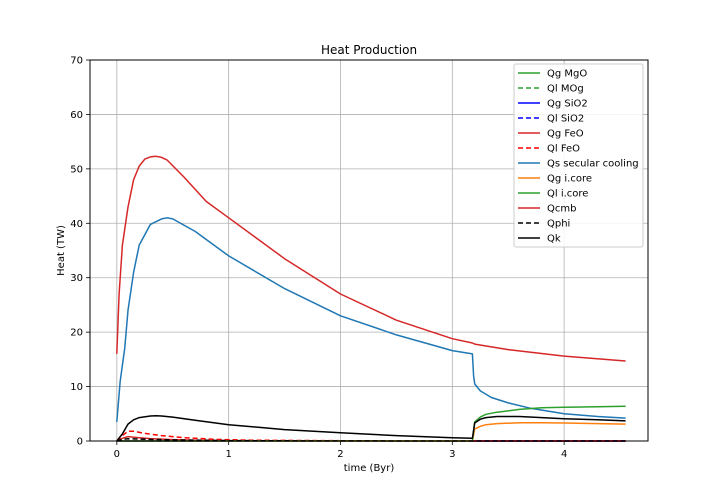 This screenshot has width=720, height=504. What do you see at coordinates (369, 468) in the screenshot?
I see `x-axis-label: time (Byr)` at bounding box center [369, 468].